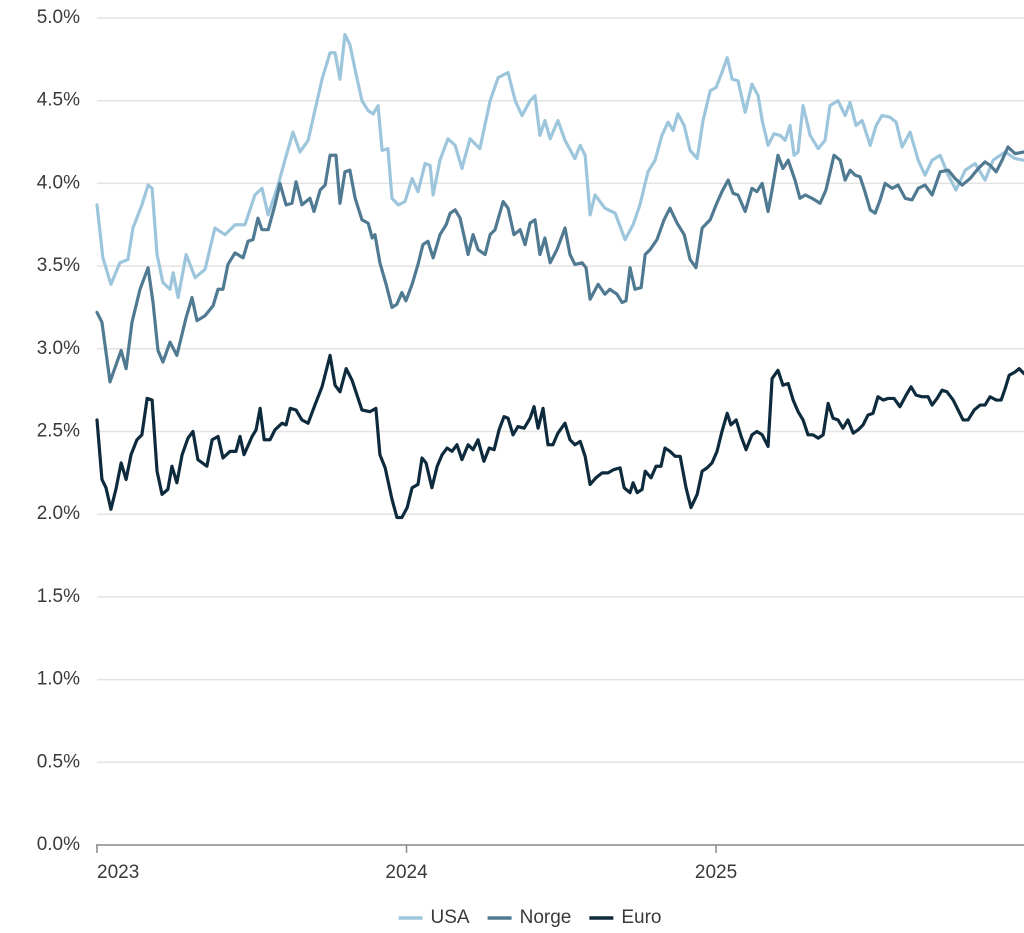 The width and height of the screenshot is (1024, 933). Describe the element at coordinates (58, 596) in the screenshot. I see `y-tick-label: 1.5%` at that location.